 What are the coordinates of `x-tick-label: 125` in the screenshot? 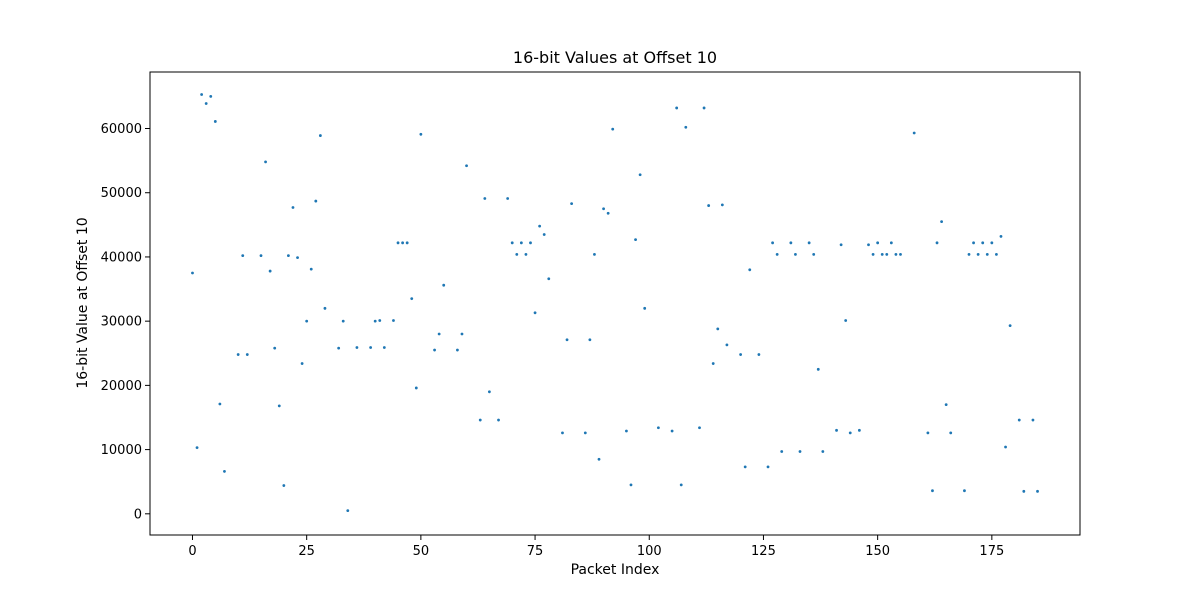 It's located at (763, 551).